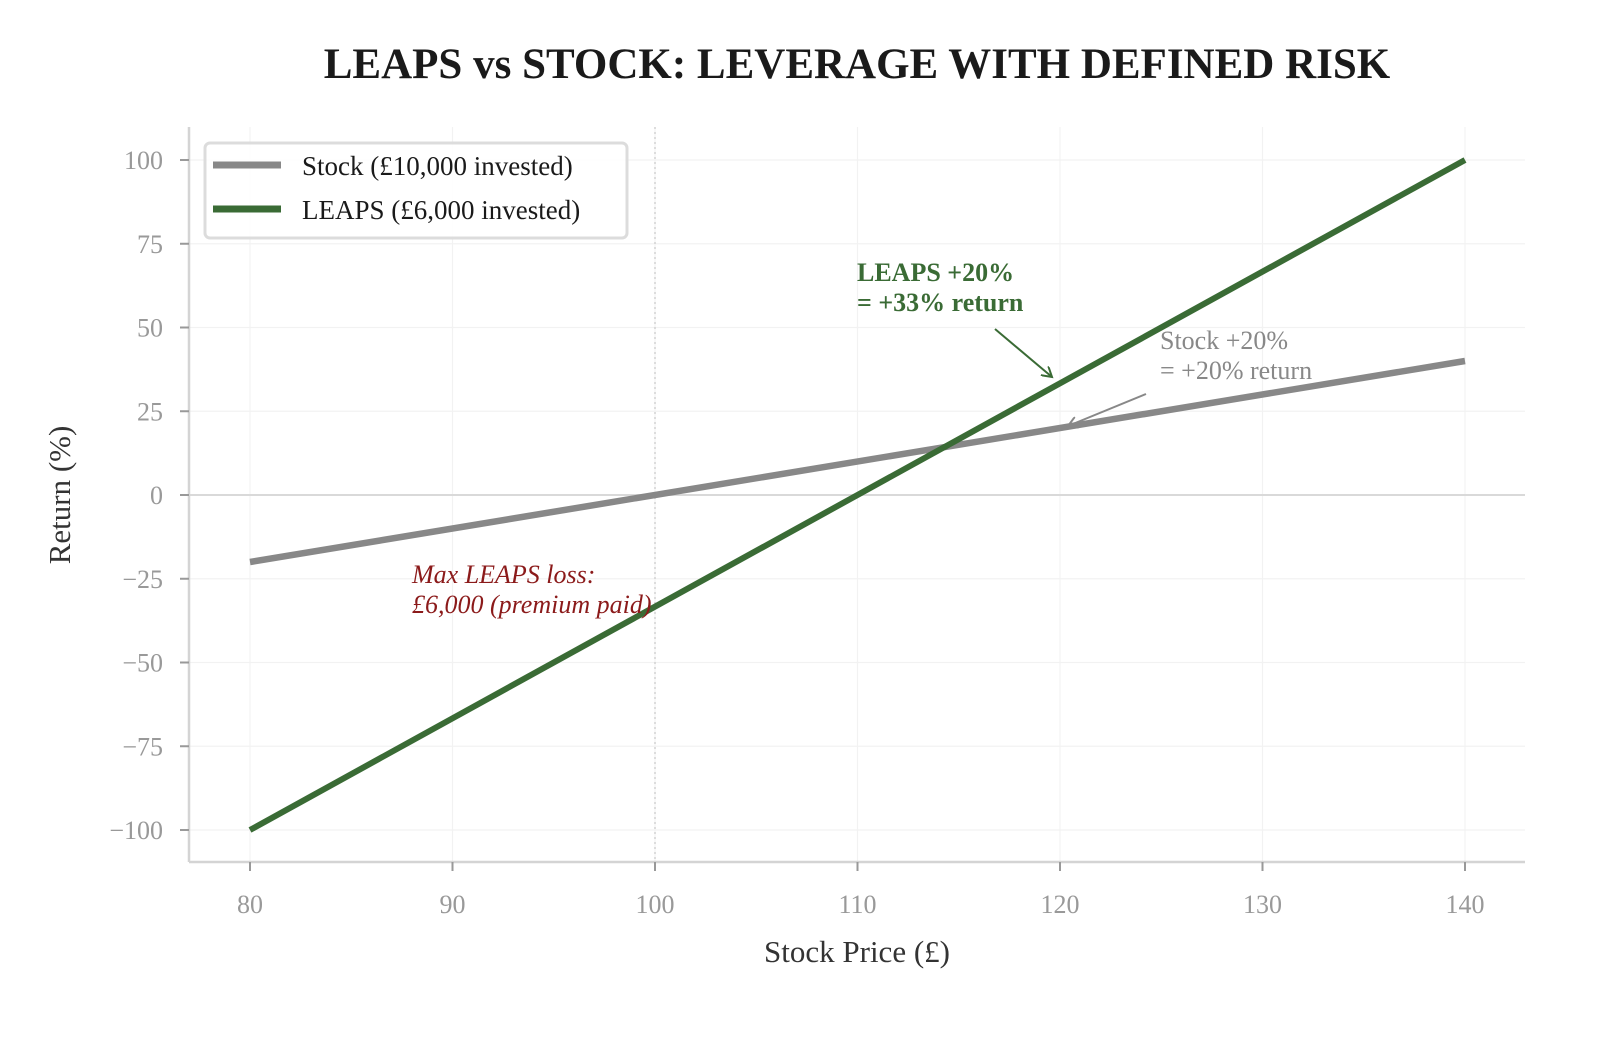  What do you see at coordinates (1023, 352) in the screenshot?
I see `annotation-arrow-leaps` at bounding box center [1023, 352].